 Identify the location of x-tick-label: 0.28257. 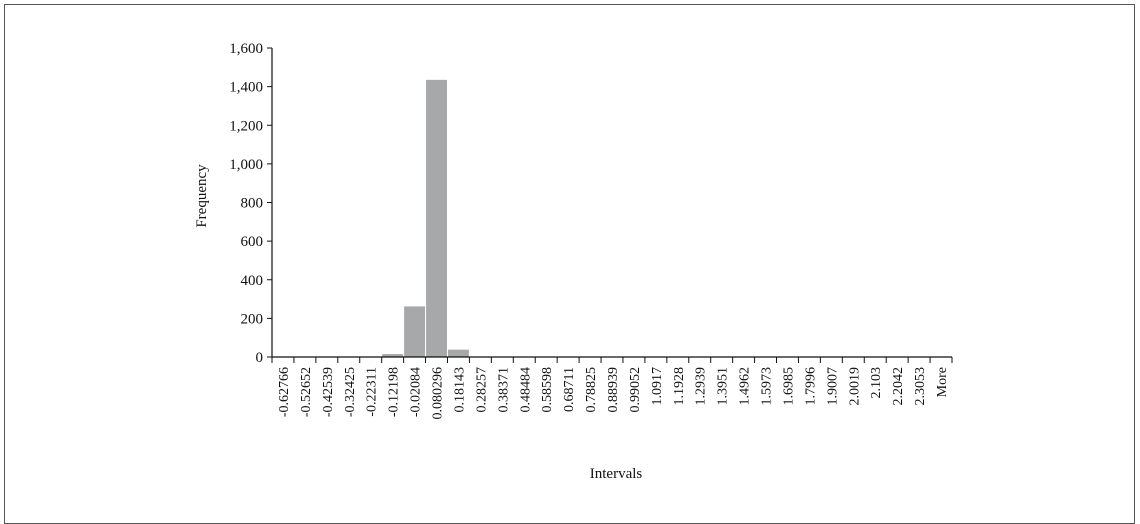
(481, 390).